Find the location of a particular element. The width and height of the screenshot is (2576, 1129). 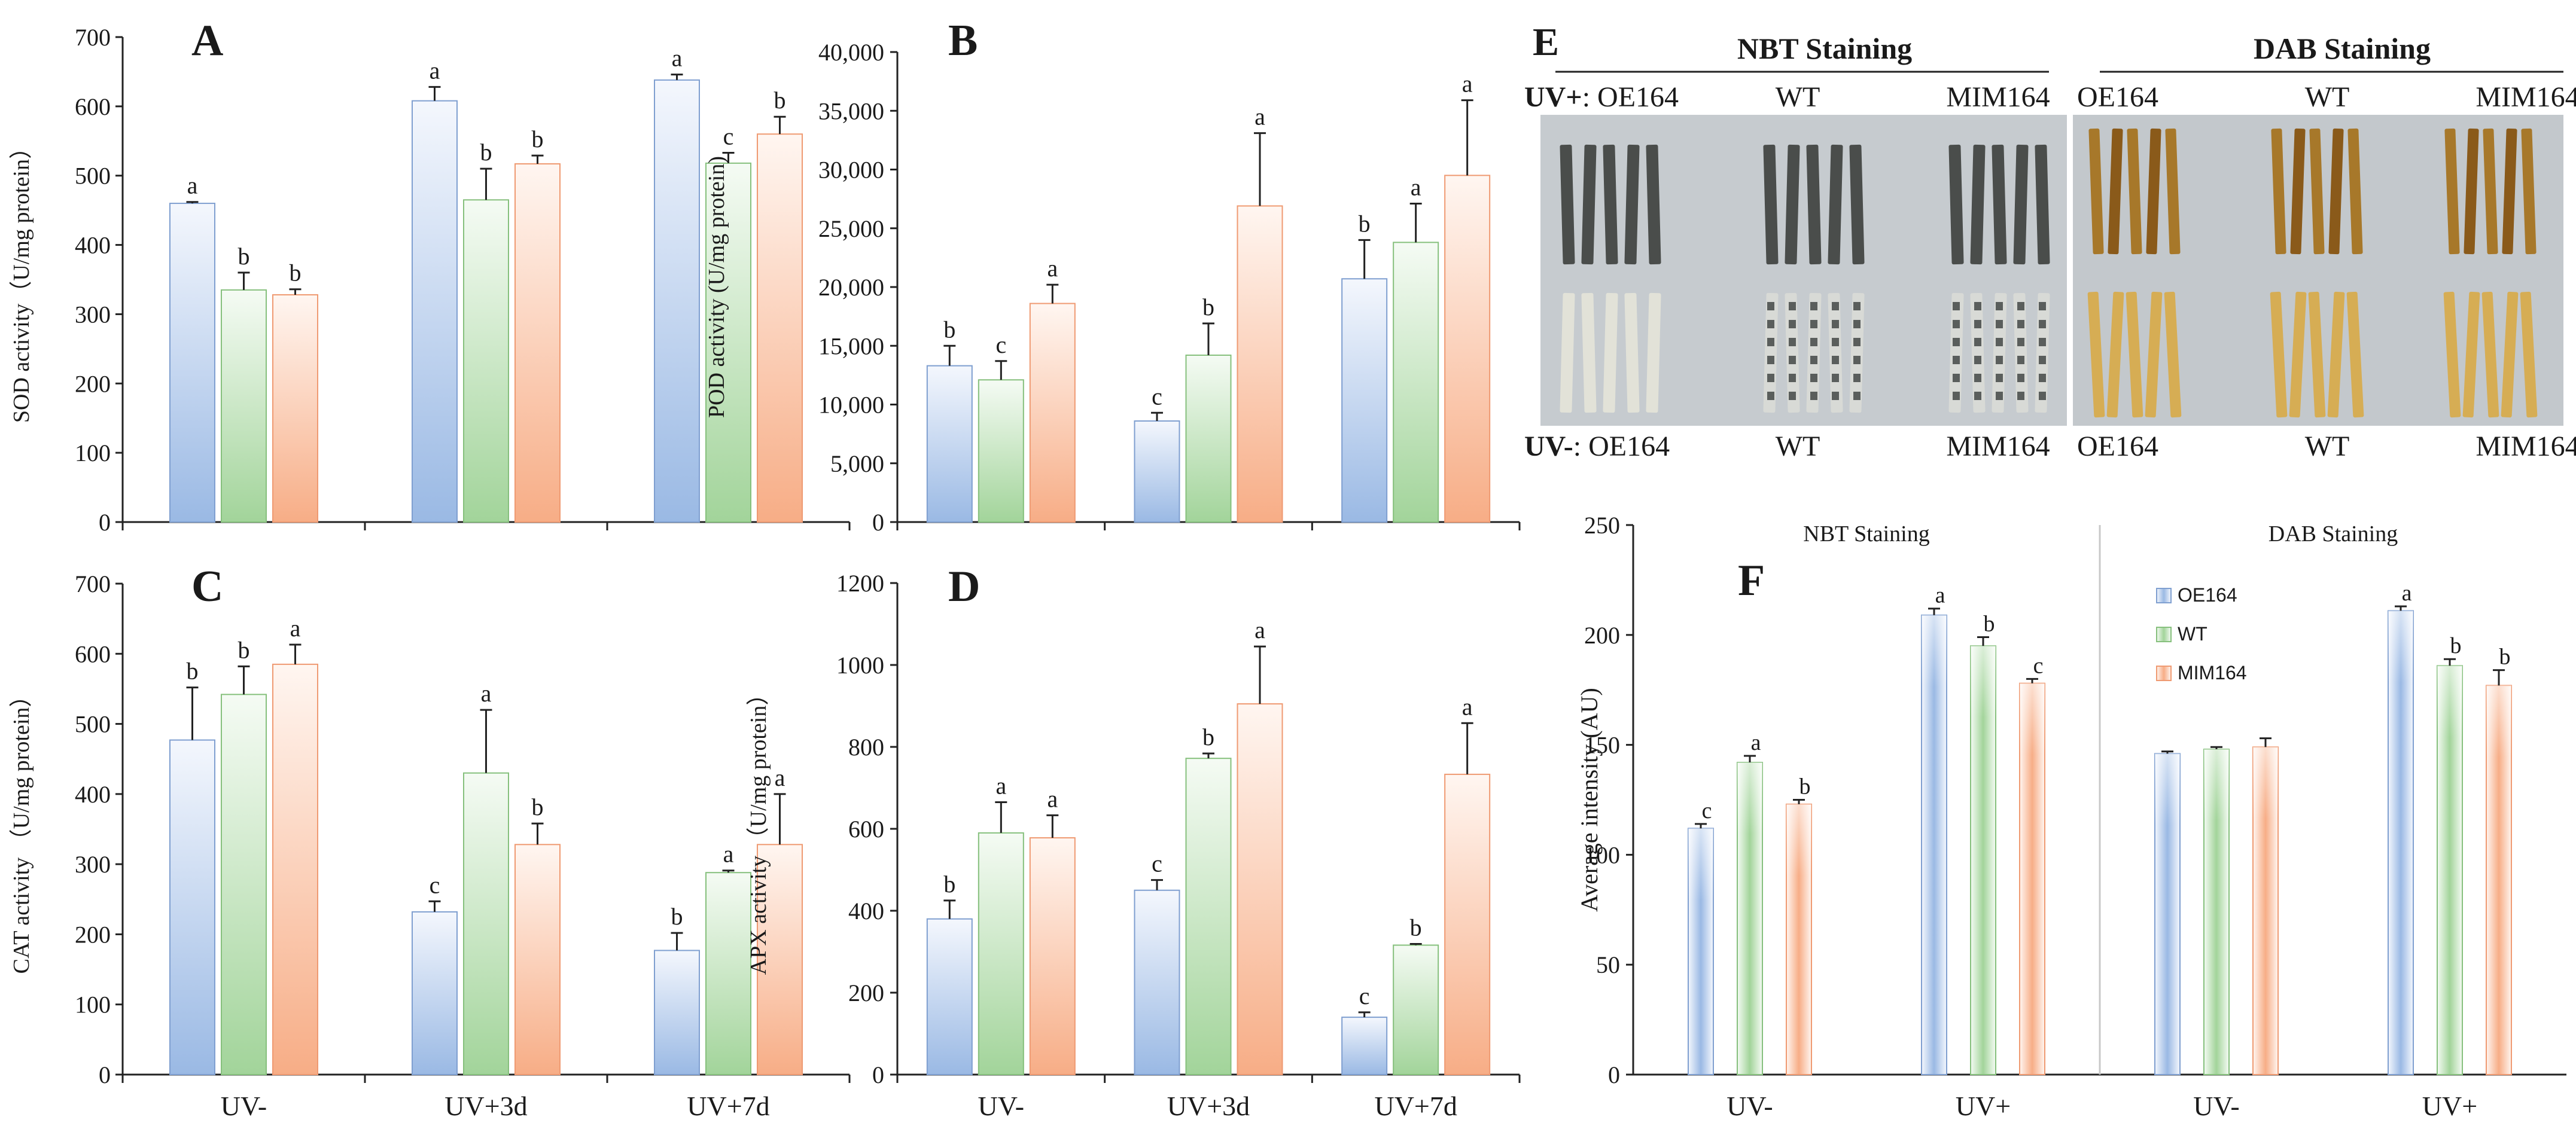

panel-f-x-tick-label: UV+ is located at coordinates (2449, 1106).